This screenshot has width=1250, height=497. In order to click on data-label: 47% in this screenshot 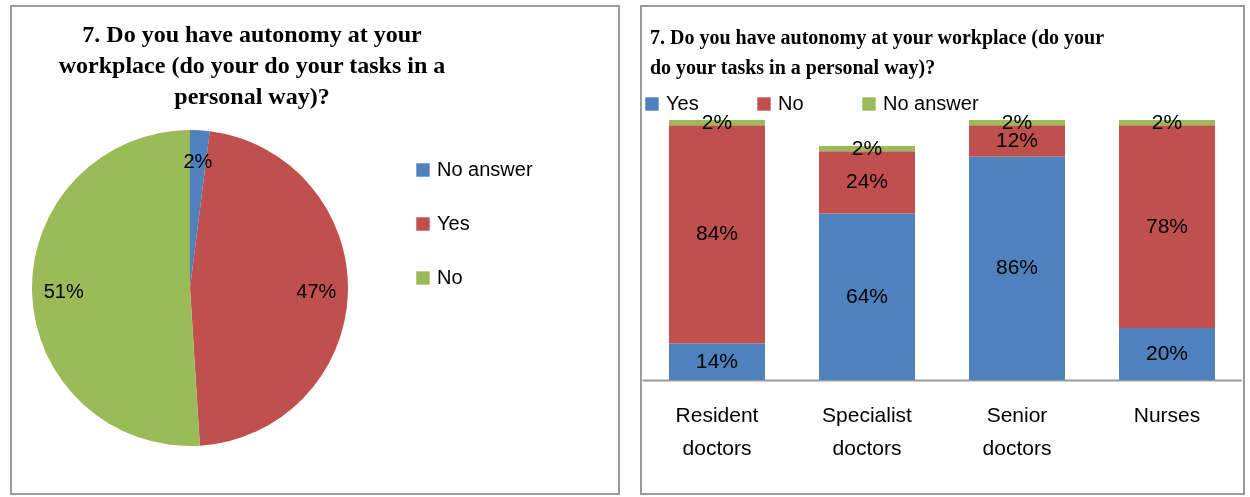, I will do `click(316, 290)`.